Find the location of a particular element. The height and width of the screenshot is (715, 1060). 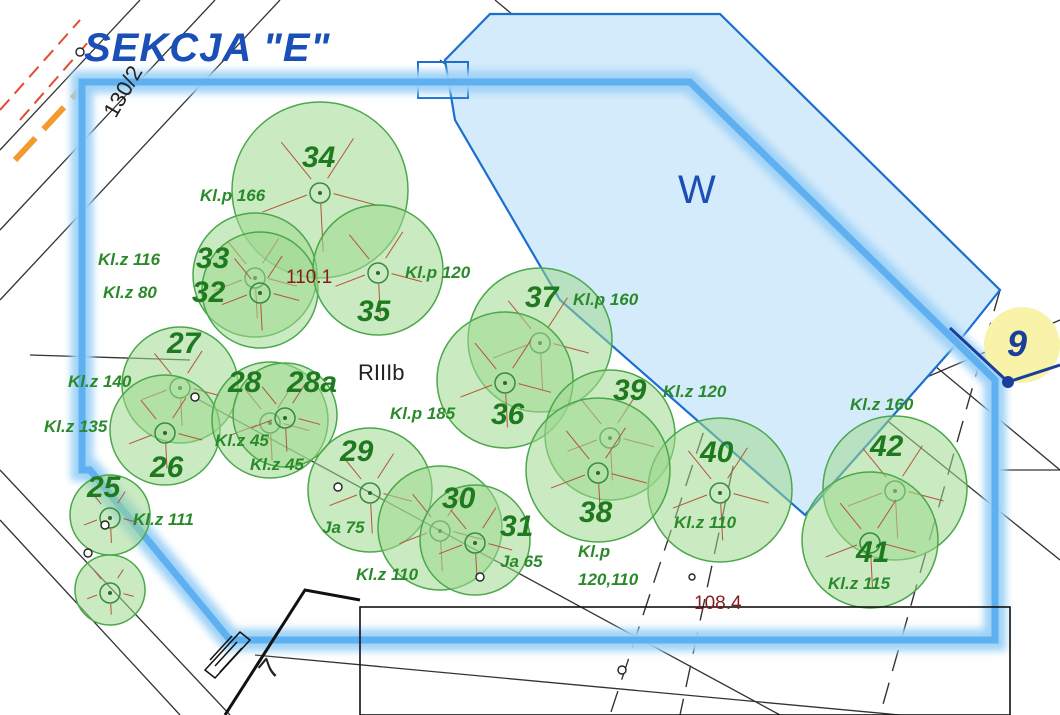

tree-number: 35 is located at coordinates (374, 311).